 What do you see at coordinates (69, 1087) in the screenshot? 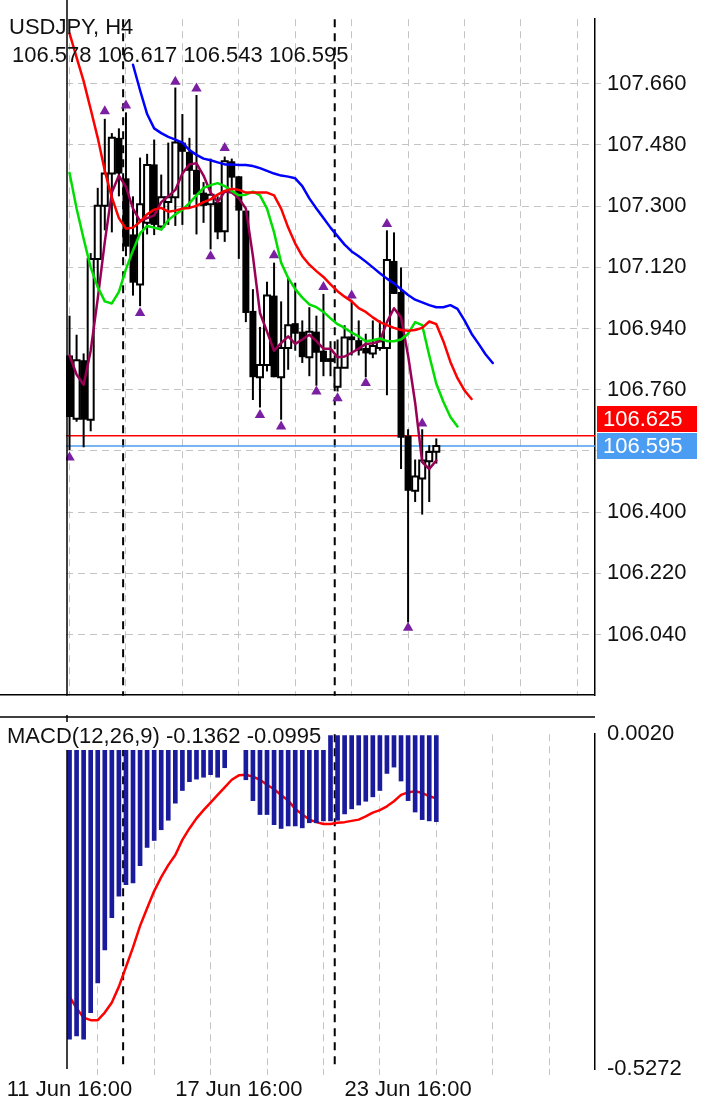
I see `x-tick-label: 11 Jun 16:00` at bounding box center [69, 1087].